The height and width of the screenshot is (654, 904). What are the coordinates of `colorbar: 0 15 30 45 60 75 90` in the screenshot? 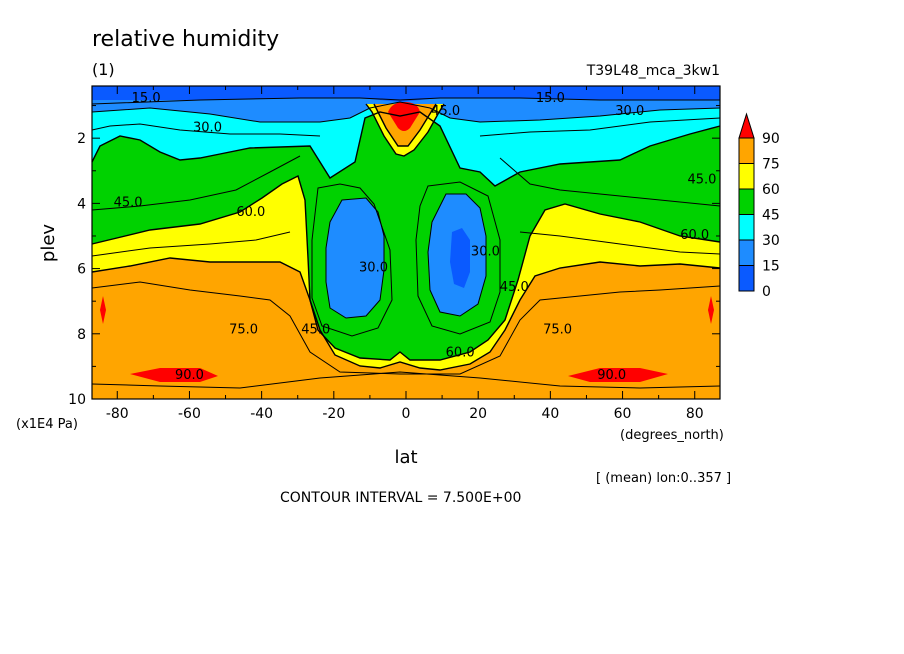 It's located at (759, 206).